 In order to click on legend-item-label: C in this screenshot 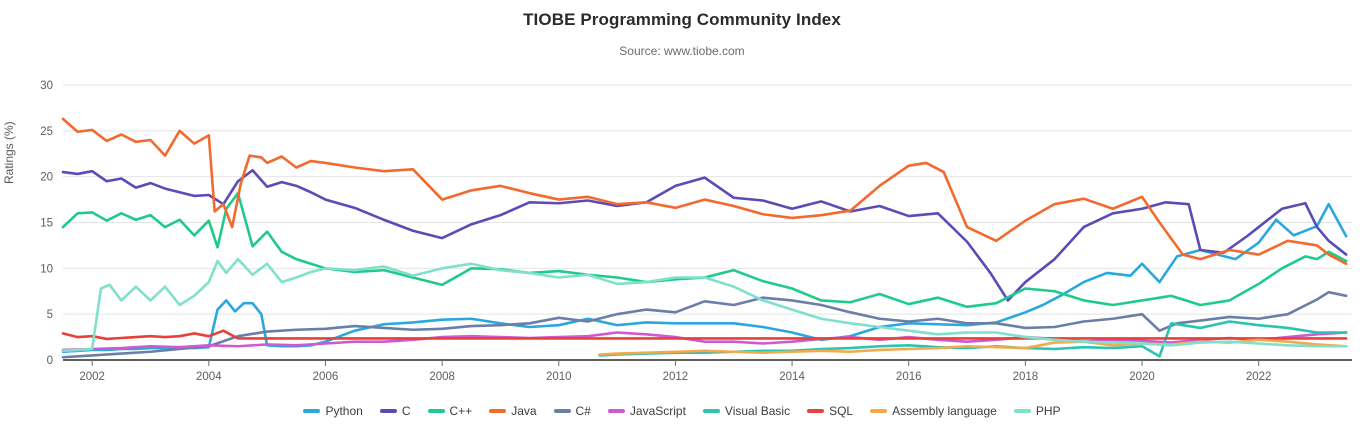, I will do `click(406, 411)`.